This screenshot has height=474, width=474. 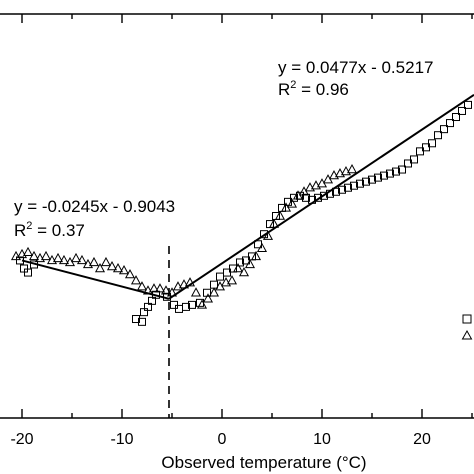 What do you see at coordinates (467, 327) in the screenshot?
I see `legend` at bounding box center [467, 327].